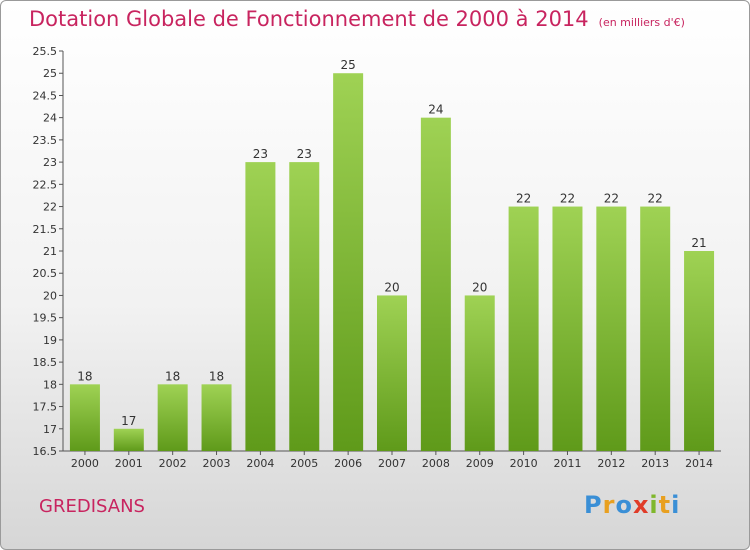 This screenshot has width=750, height=550. What do you see at coordinates (609, 505) in the screenshot?
I see `logo-letter: r` at bounding box center [609, 505].